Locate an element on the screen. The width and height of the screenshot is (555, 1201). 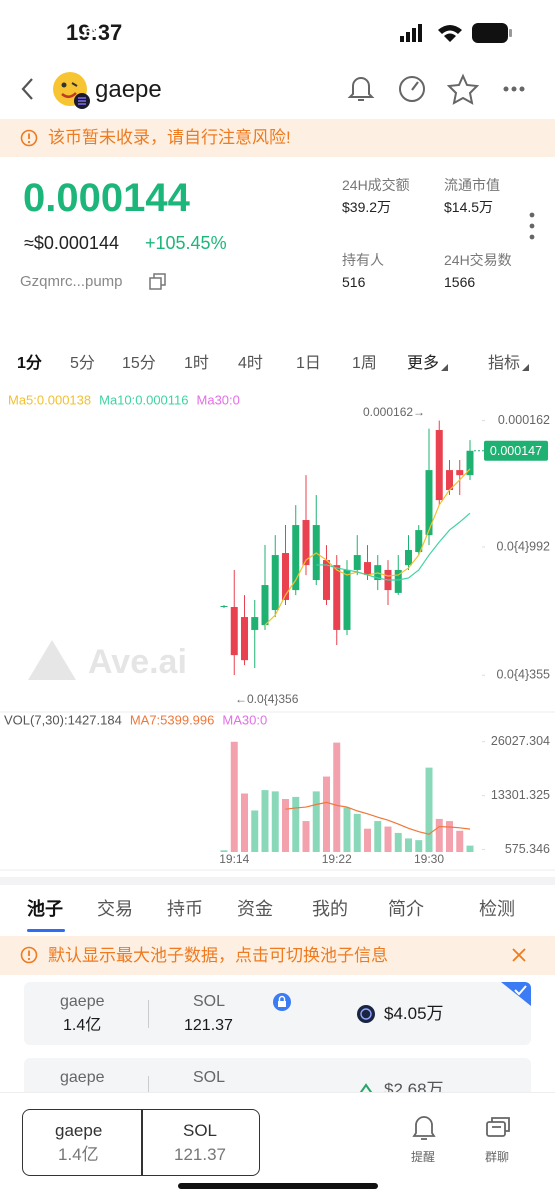
warning-icon is located at coordinates (29, 955).